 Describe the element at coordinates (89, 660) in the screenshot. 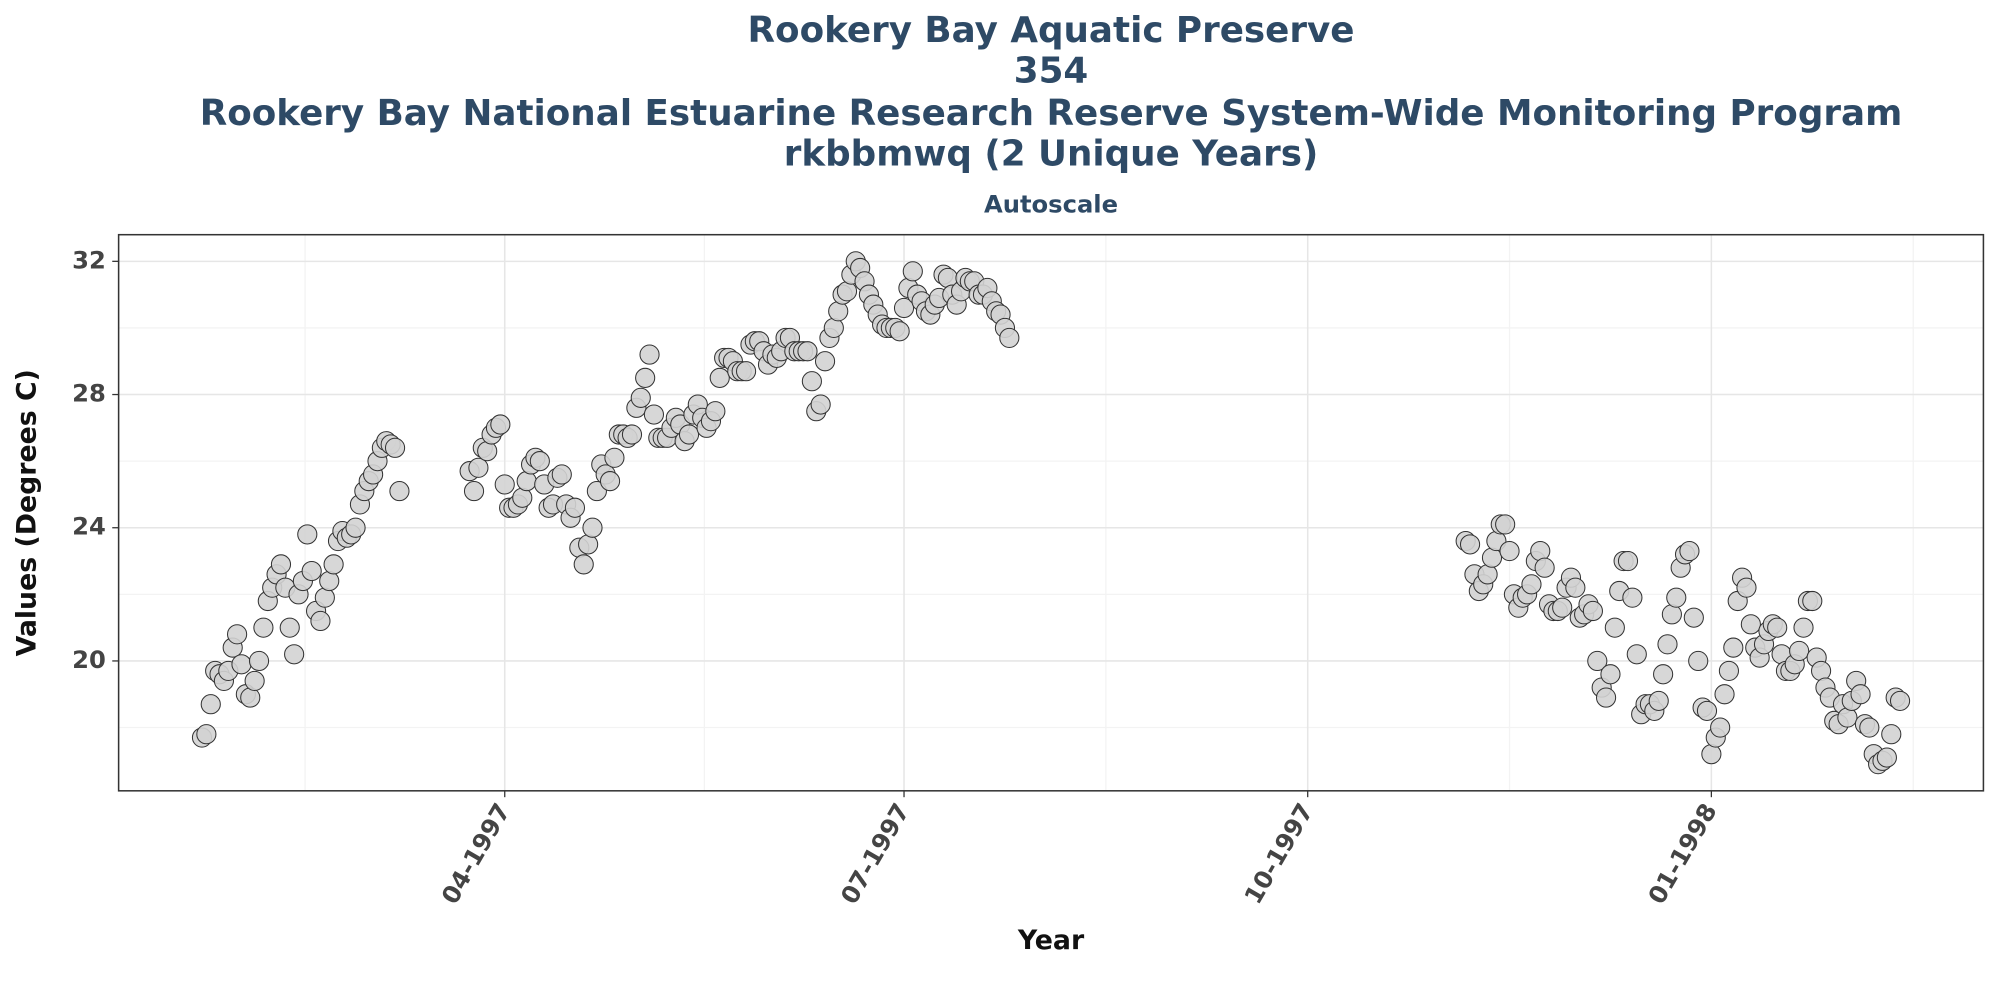

I see `y-tick-label: 20` at that location.